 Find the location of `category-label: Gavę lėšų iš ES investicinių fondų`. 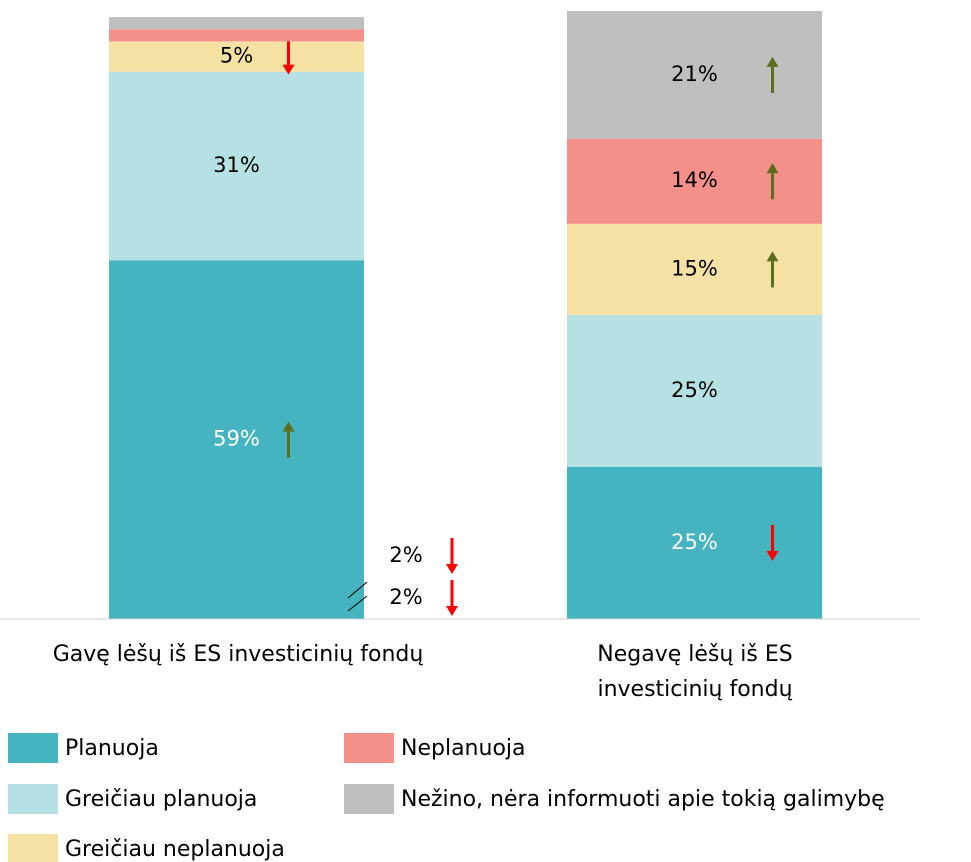

category-label: Gavę lėšų iš ES investicinių fondų is located at coordinates (238, 654).